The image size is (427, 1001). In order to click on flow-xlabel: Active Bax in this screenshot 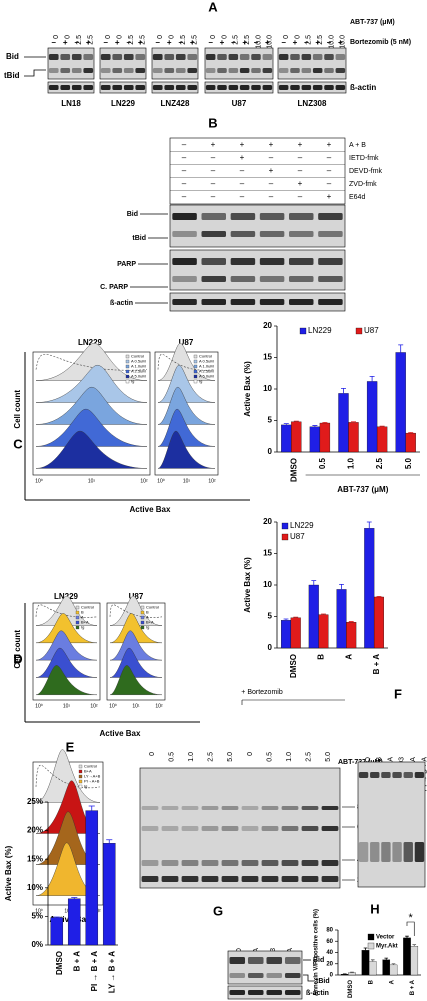, I will do `click(120, 733)`.